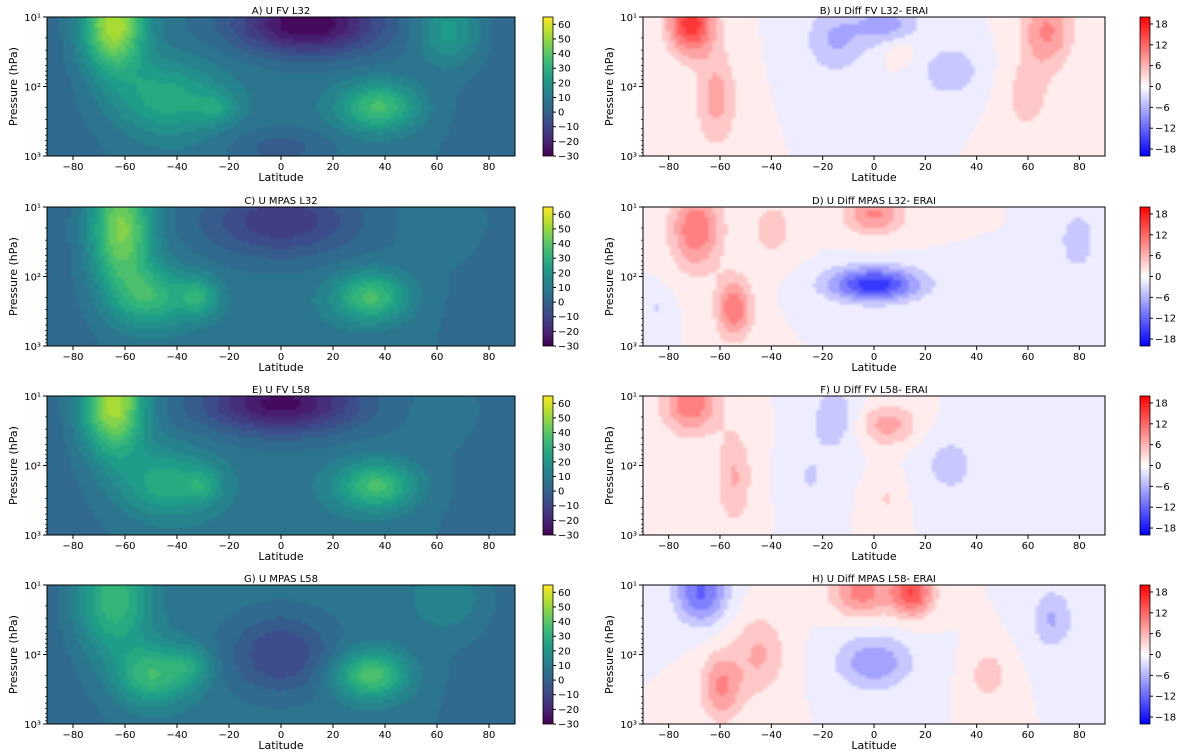  I want to click on panel-title: E) U FV L58, so click(281, 390).